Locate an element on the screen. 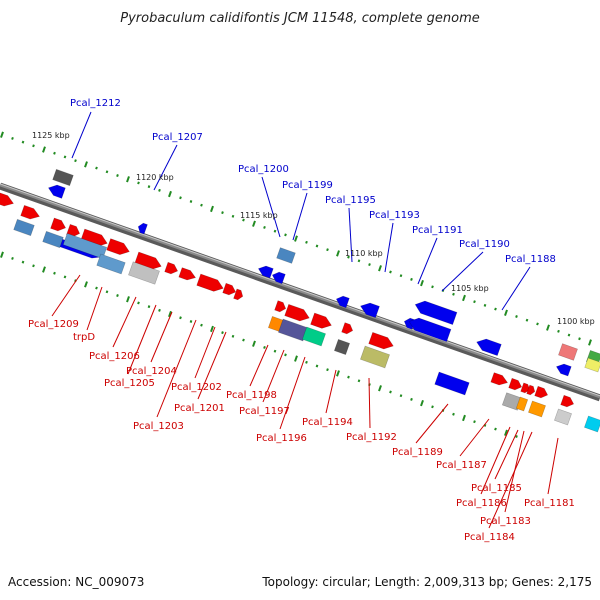 The width and height of the screenshot is (600, 600). gene-label: trpD is located at coordinates (84, 337).